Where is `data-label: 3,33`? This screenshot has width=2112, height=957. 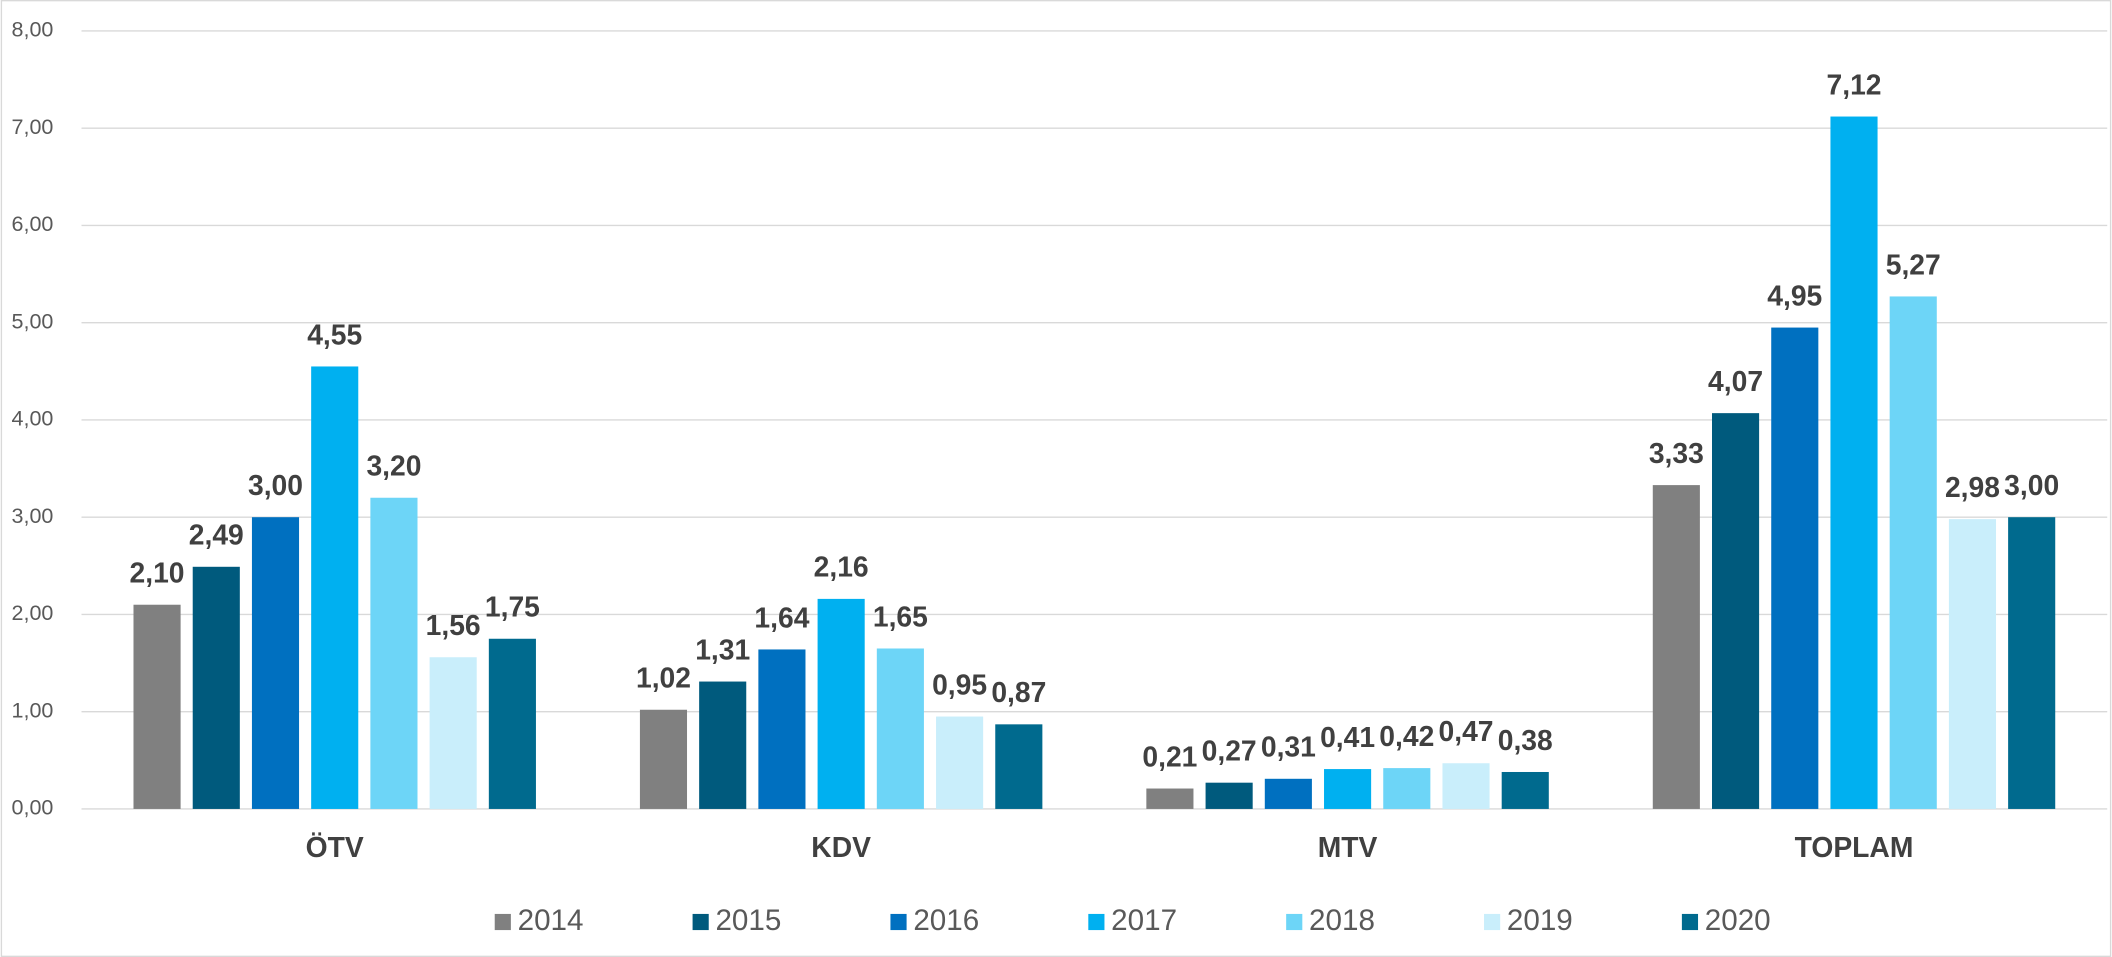 data-label: 3,33 is located at coordinates (1676, 453).